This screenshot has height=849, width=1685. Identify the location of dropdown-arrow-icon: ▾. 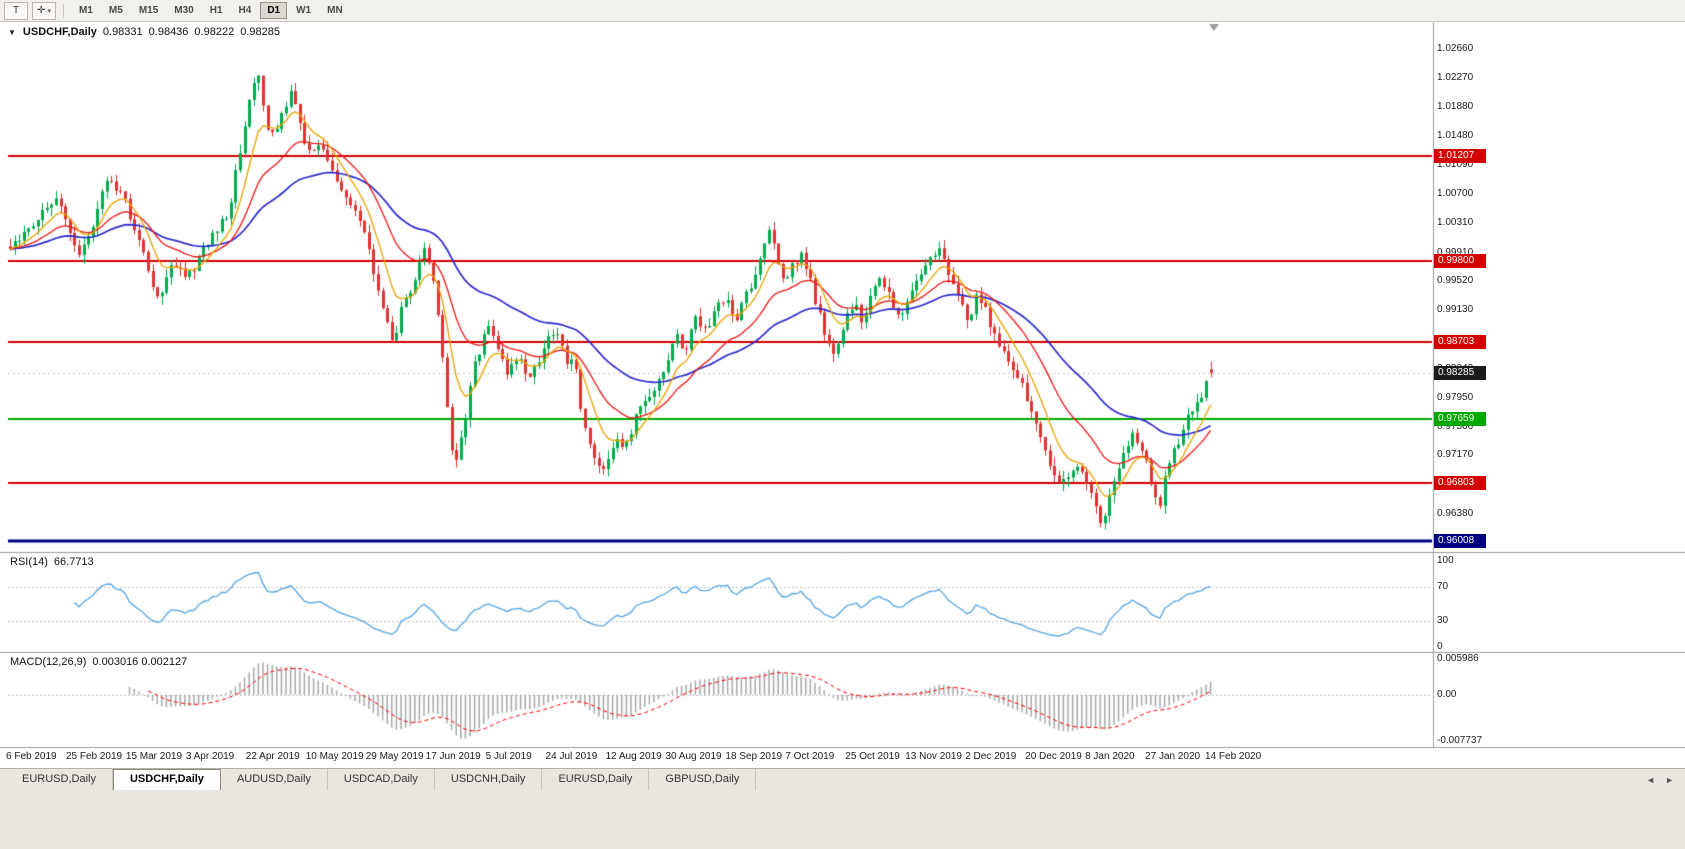
(49, 11).